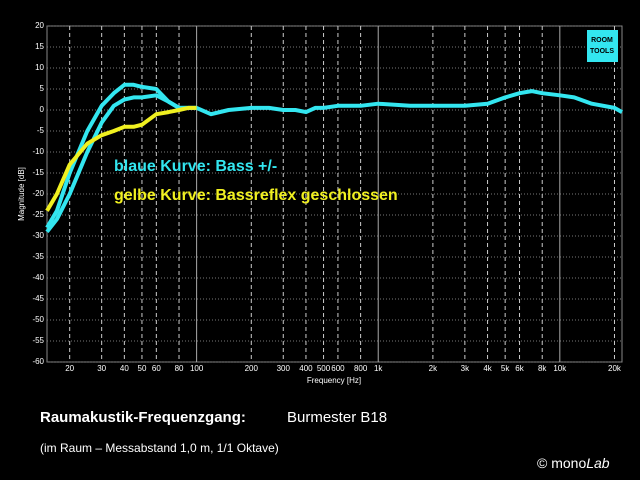 The width and height of the screenshot is (640, 480). Describe the element at coordinates (38, 277) in the screenshot. I see `y-tick-label: -40` at that location.